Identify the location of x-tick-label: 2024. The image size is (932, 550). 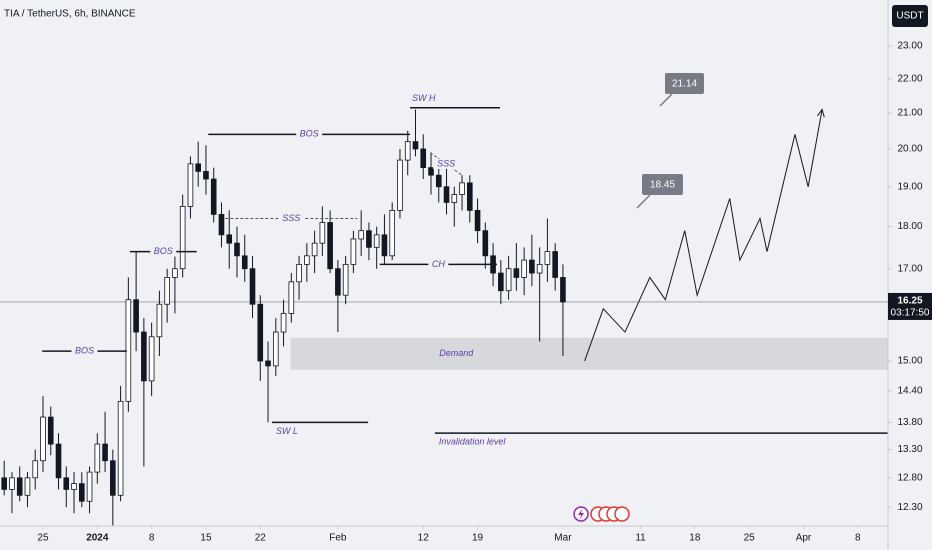
(97, 538).